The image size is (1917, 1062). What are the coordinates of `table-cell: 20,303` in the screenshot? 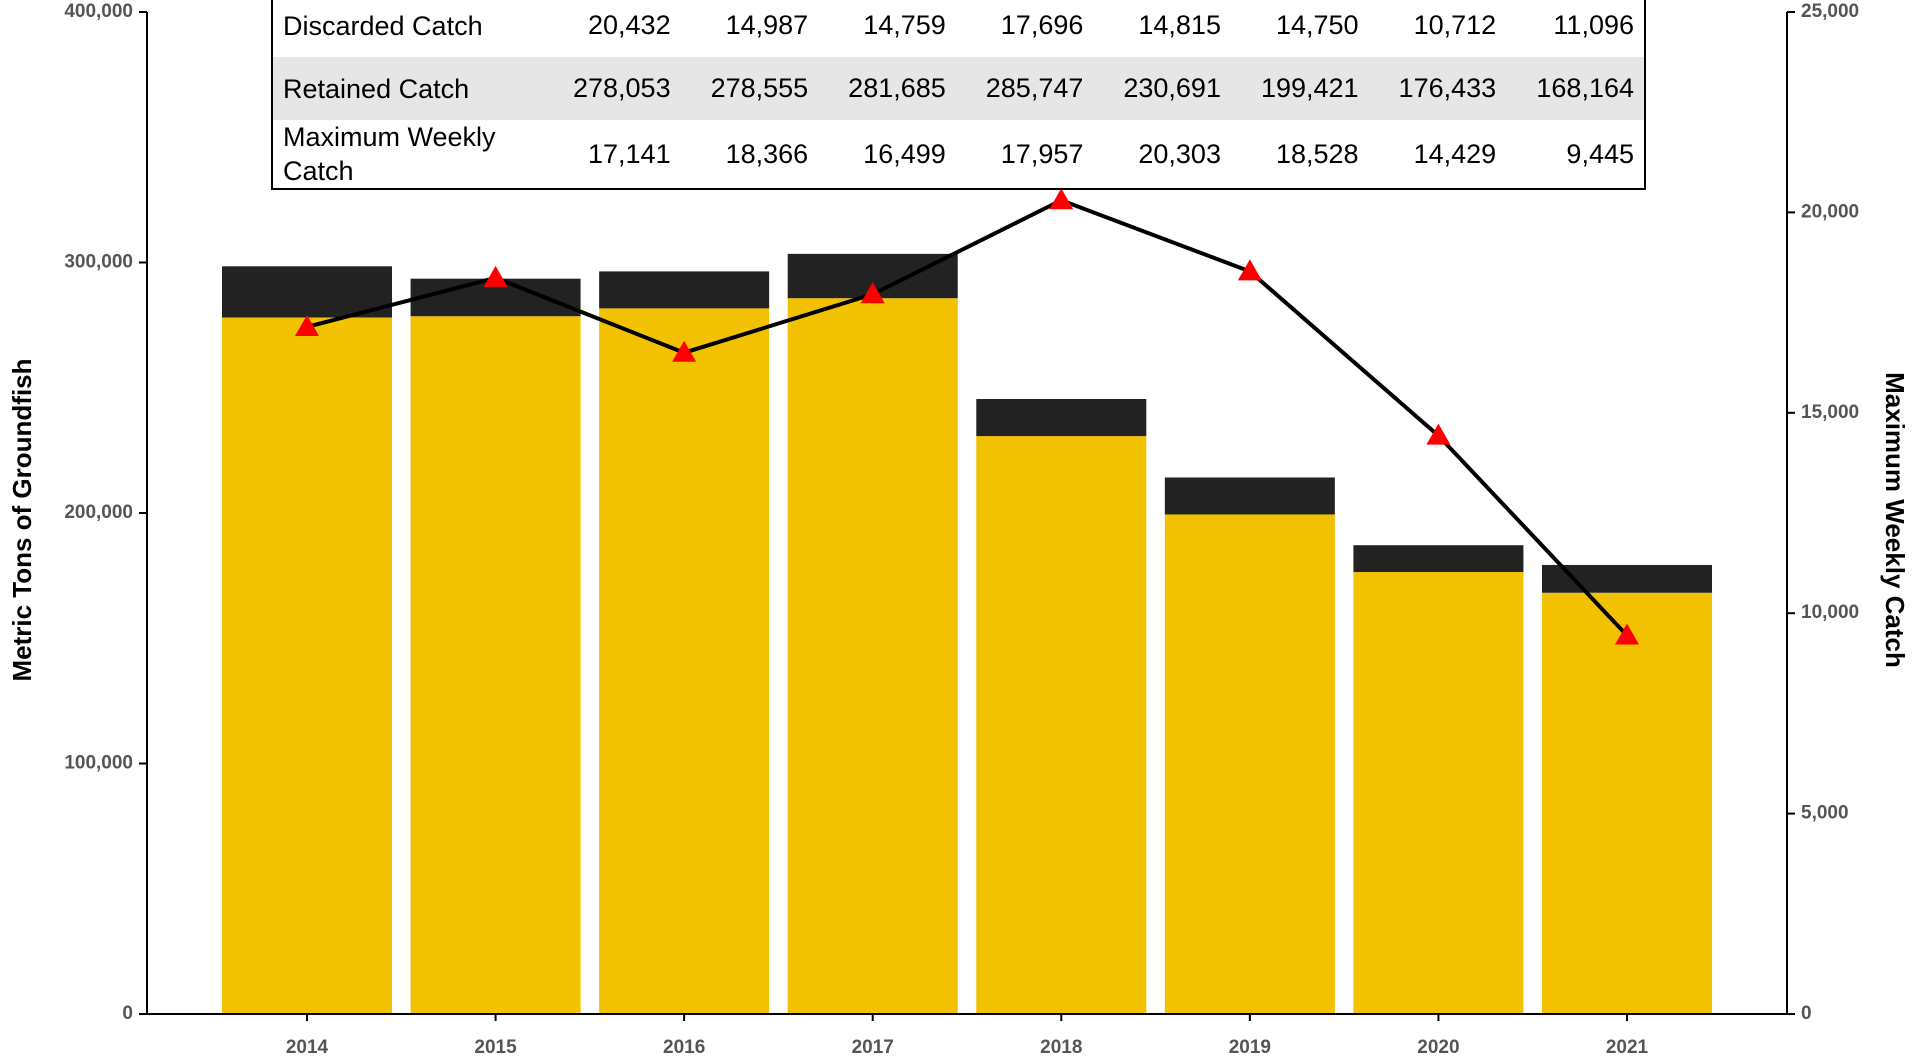 It's located at (1179, 153).